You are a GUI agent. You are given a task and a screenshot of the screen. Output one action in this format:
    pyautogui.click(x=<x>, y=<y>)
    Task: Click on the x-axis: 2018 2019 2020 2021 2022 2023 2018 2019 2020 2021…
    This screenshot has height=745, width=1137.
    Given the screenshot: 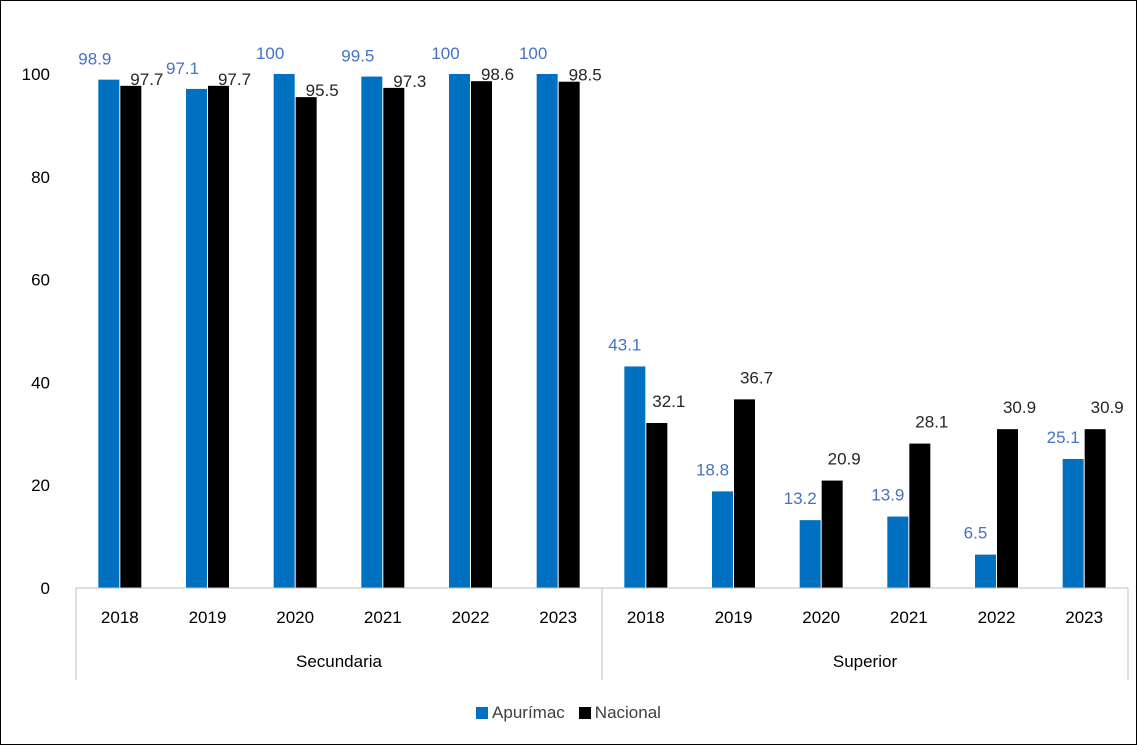 What is the action you would take?
    pyautogui.click(x=602, y=633)
    